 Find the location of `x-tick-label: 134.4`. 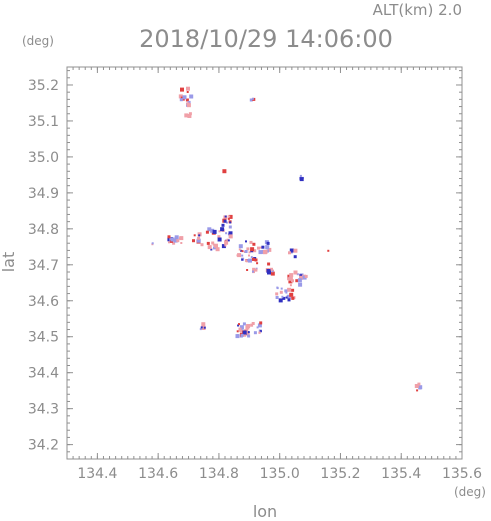

x-tick-label: 134.4 is located at coordinates (97, 474).